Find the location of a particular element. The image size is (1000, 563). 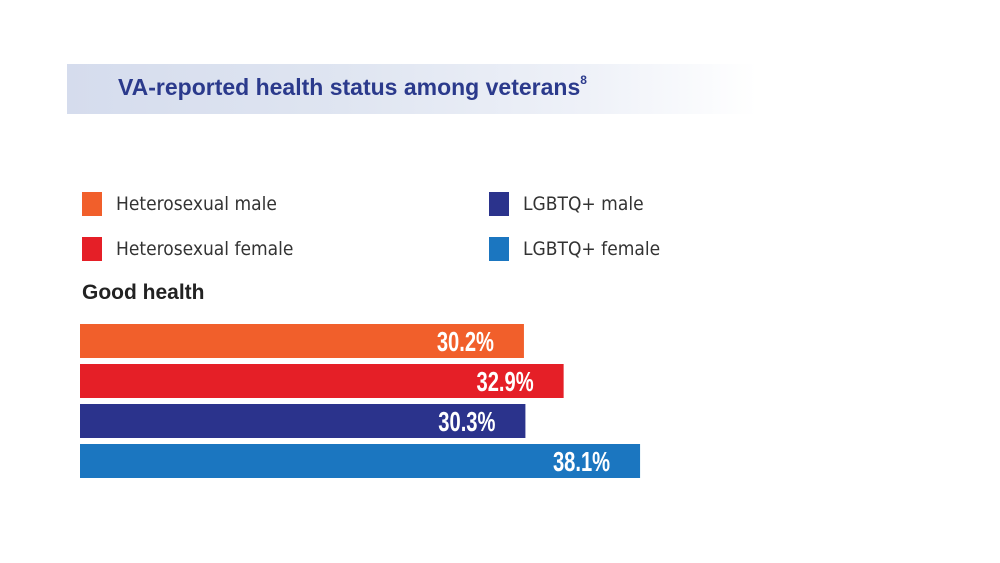

legend-label-heterosexual-male: Heterosexual male is located at coordinates (196, 204).